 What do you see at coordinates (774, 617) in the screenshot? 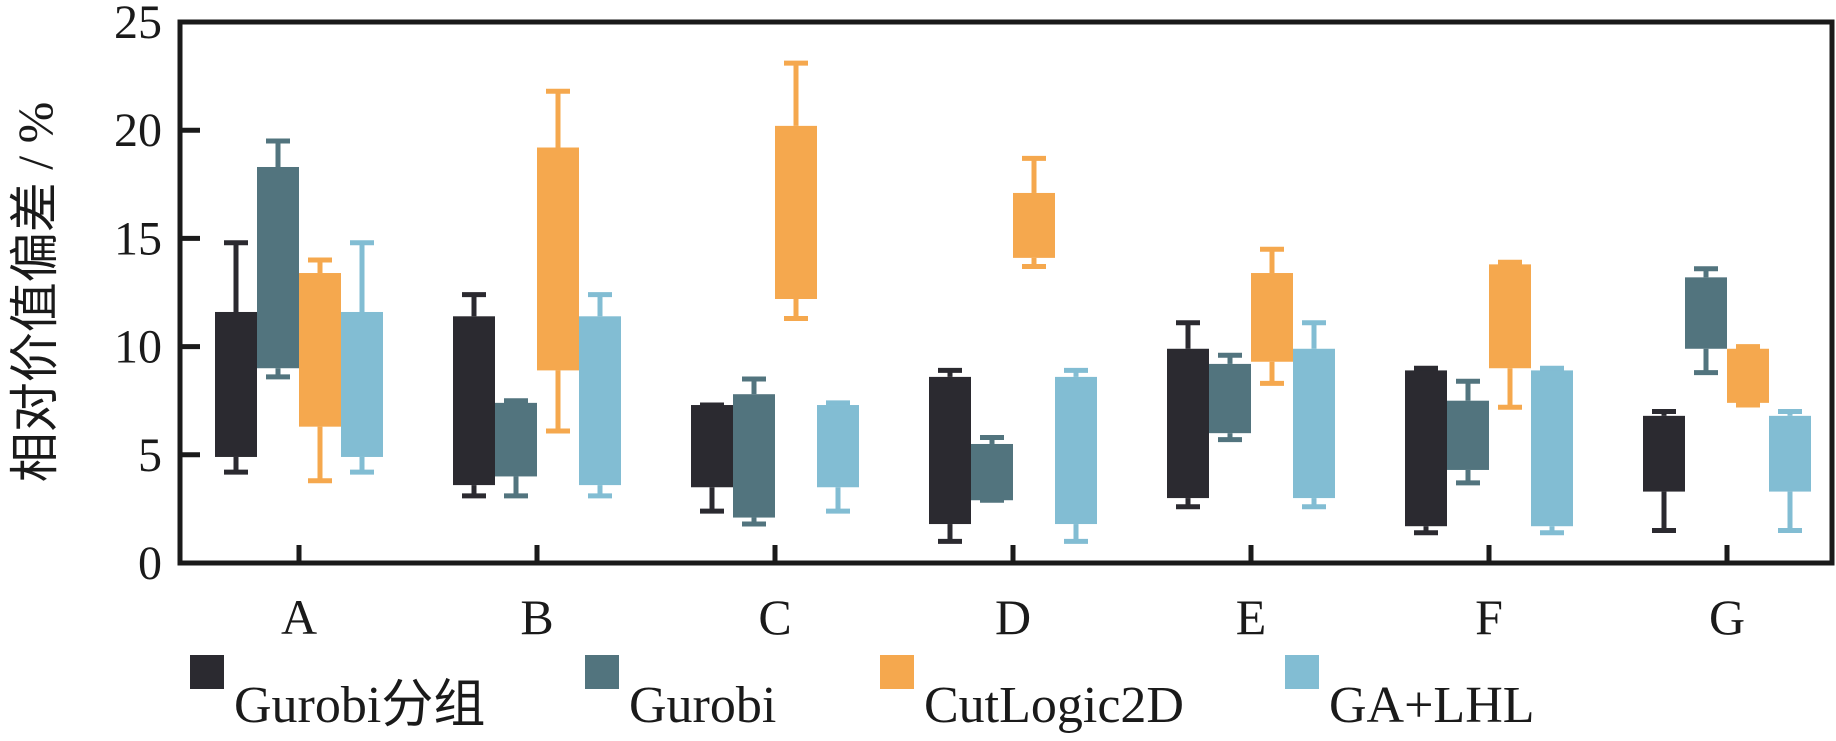
I see `x-tick-label: C` at bounding box center [774, 617].